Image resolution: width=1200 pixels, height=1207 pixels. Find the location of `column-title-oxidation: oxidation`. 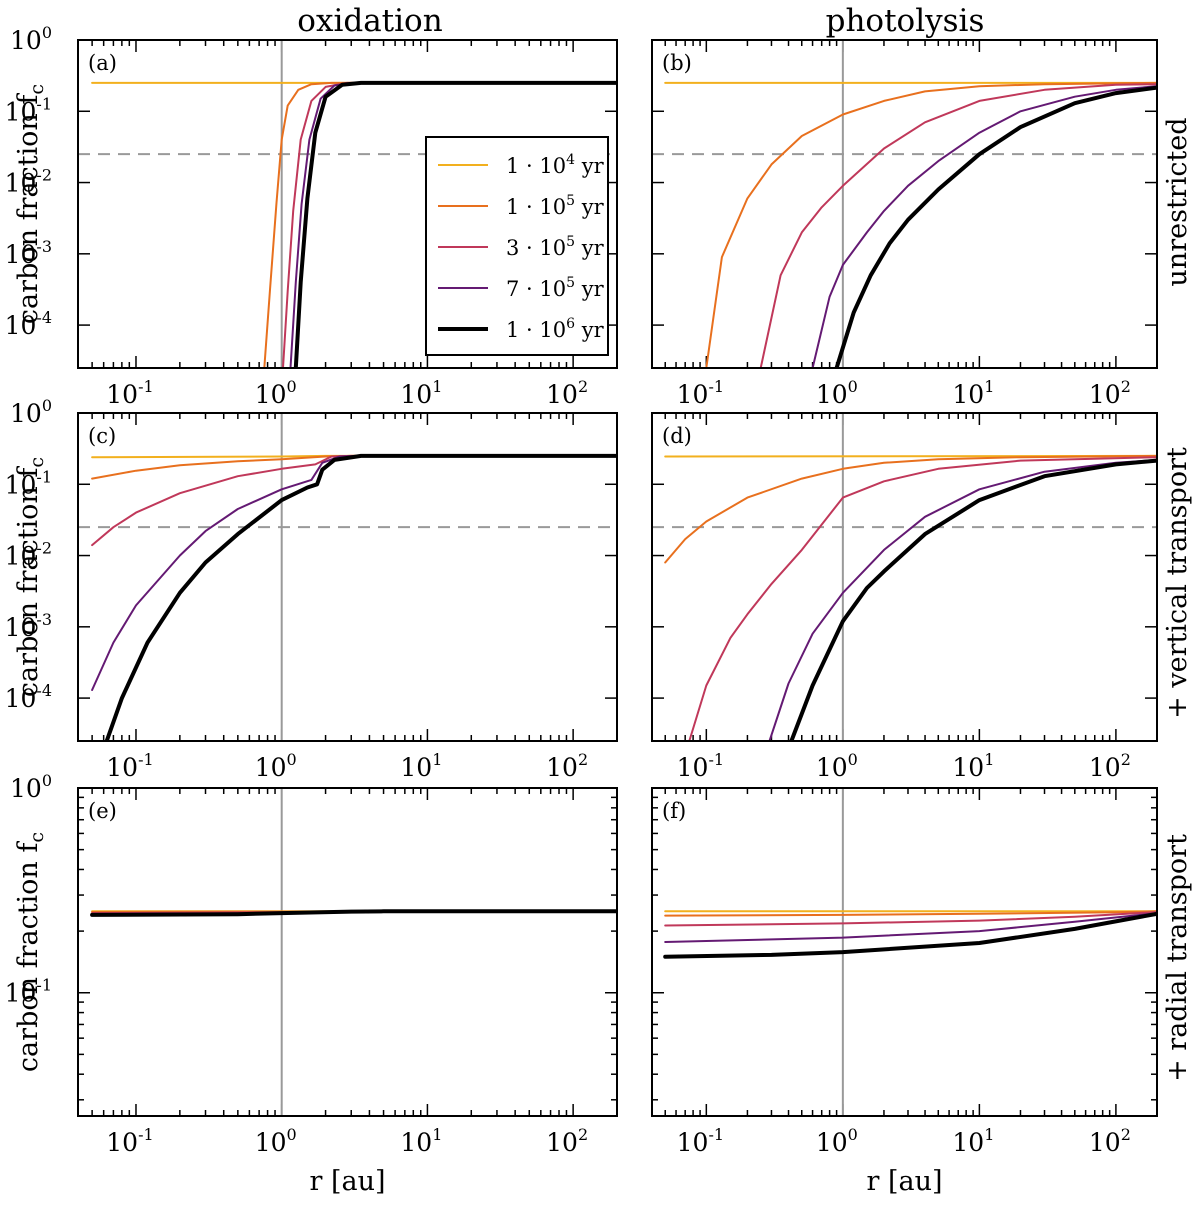

column-title-oxidation: oxidation is located at coordinates (369, 21).